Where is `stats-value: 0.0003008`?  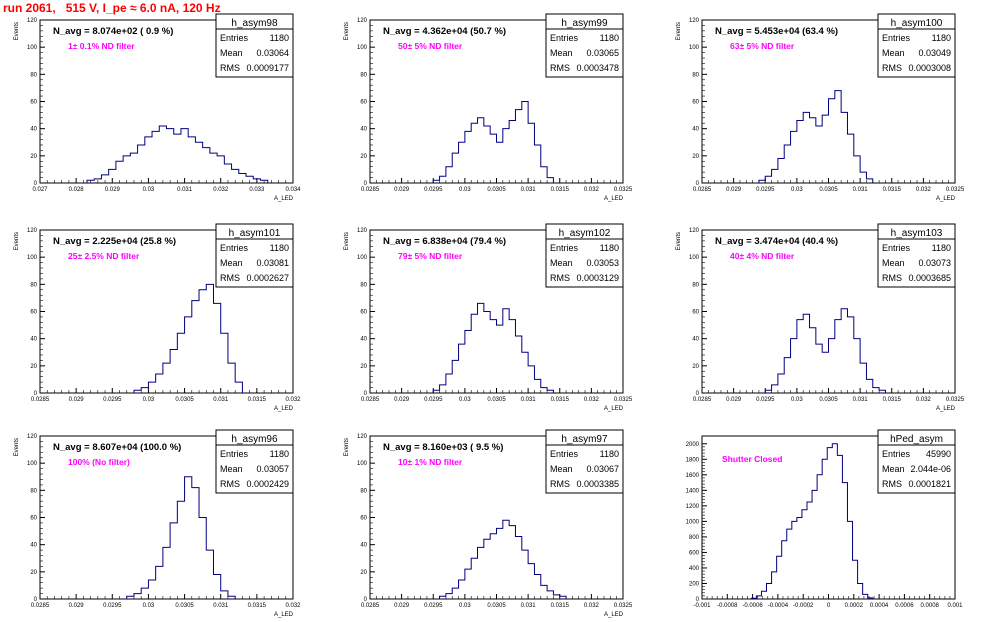 stats-value: 0.0003008 is located at coordinates (929, 68).